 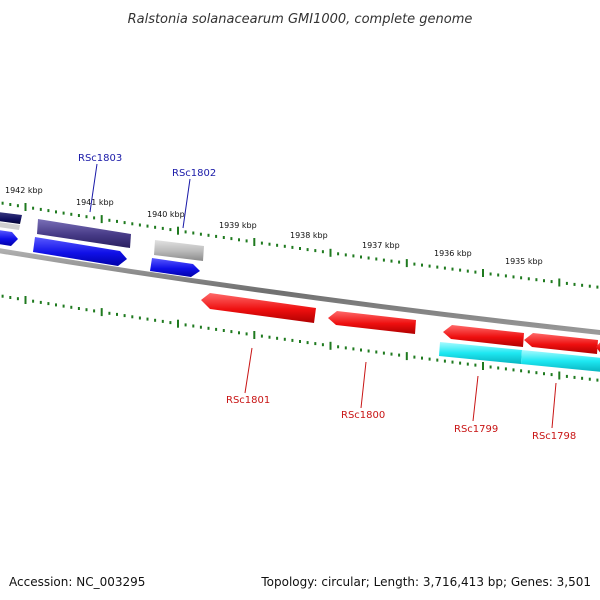 What do you see at coordinates (476, 429) in the screenshot?
I see `gene-label: RSc1799` at bounding box center [476, 429].